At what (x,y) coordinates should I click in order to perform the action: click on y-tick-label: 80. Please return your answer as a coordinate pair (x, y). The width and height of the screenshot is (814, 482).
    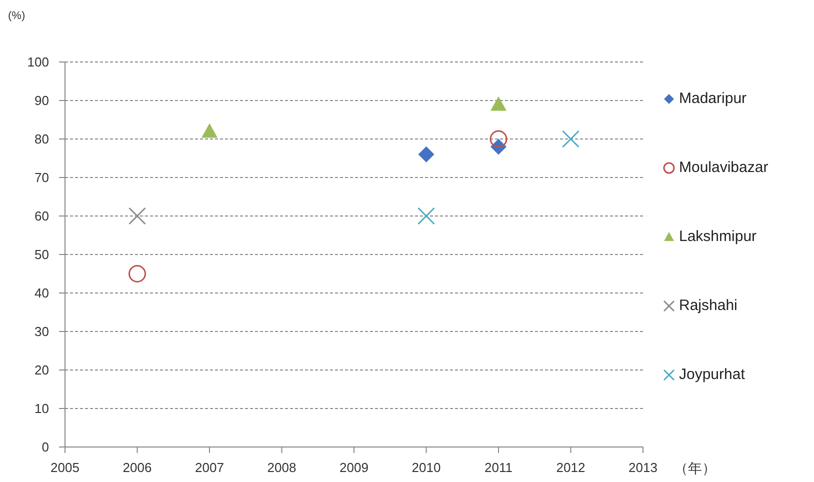
    Looking at the image, I should click on (41, 139).